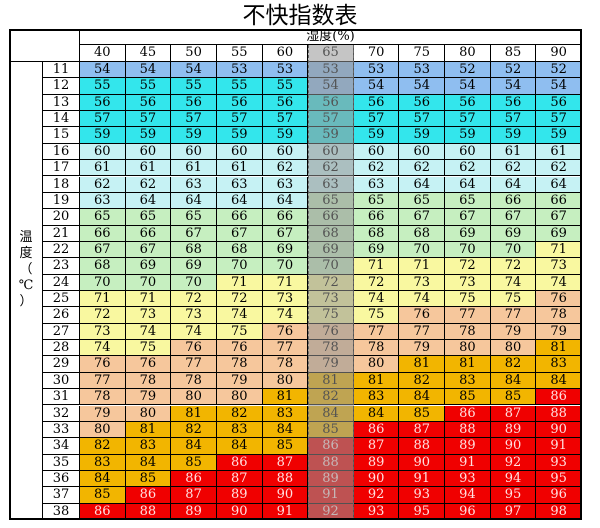 This screenshot has width=600, height=528. Describe the element at coordinates (61, 250) in the screenshot. I see `temperature-row-header: 22` at that location.